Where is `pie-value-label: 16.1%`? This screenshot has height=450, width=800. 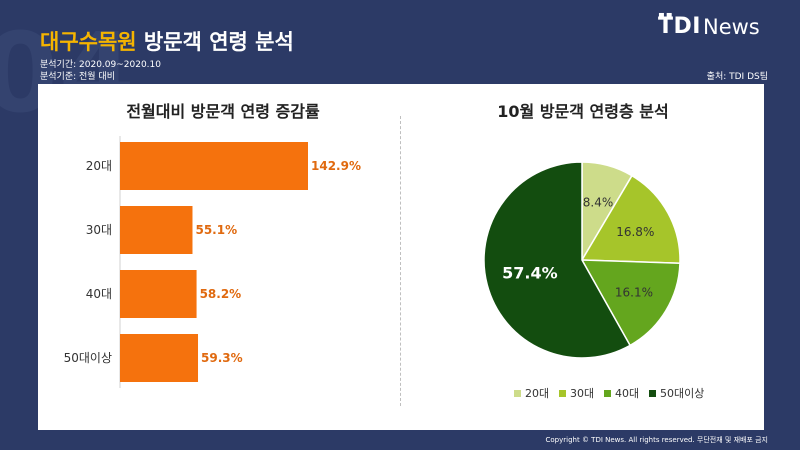
pie-value-label: 16.1% is located at coordinates (634, 293).